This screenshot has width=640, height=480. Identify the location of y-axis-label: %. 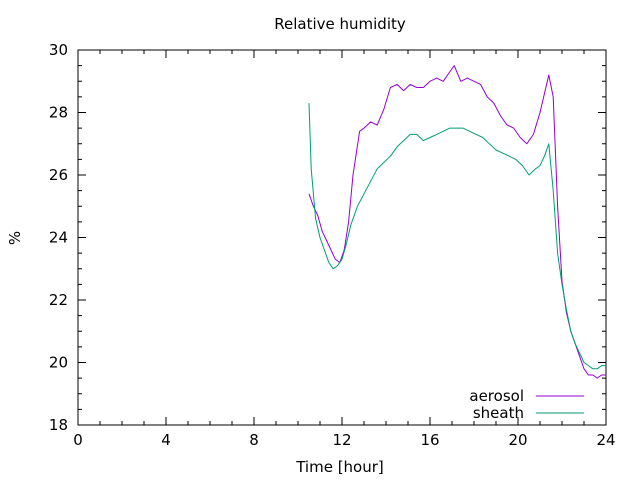
(15, 238).